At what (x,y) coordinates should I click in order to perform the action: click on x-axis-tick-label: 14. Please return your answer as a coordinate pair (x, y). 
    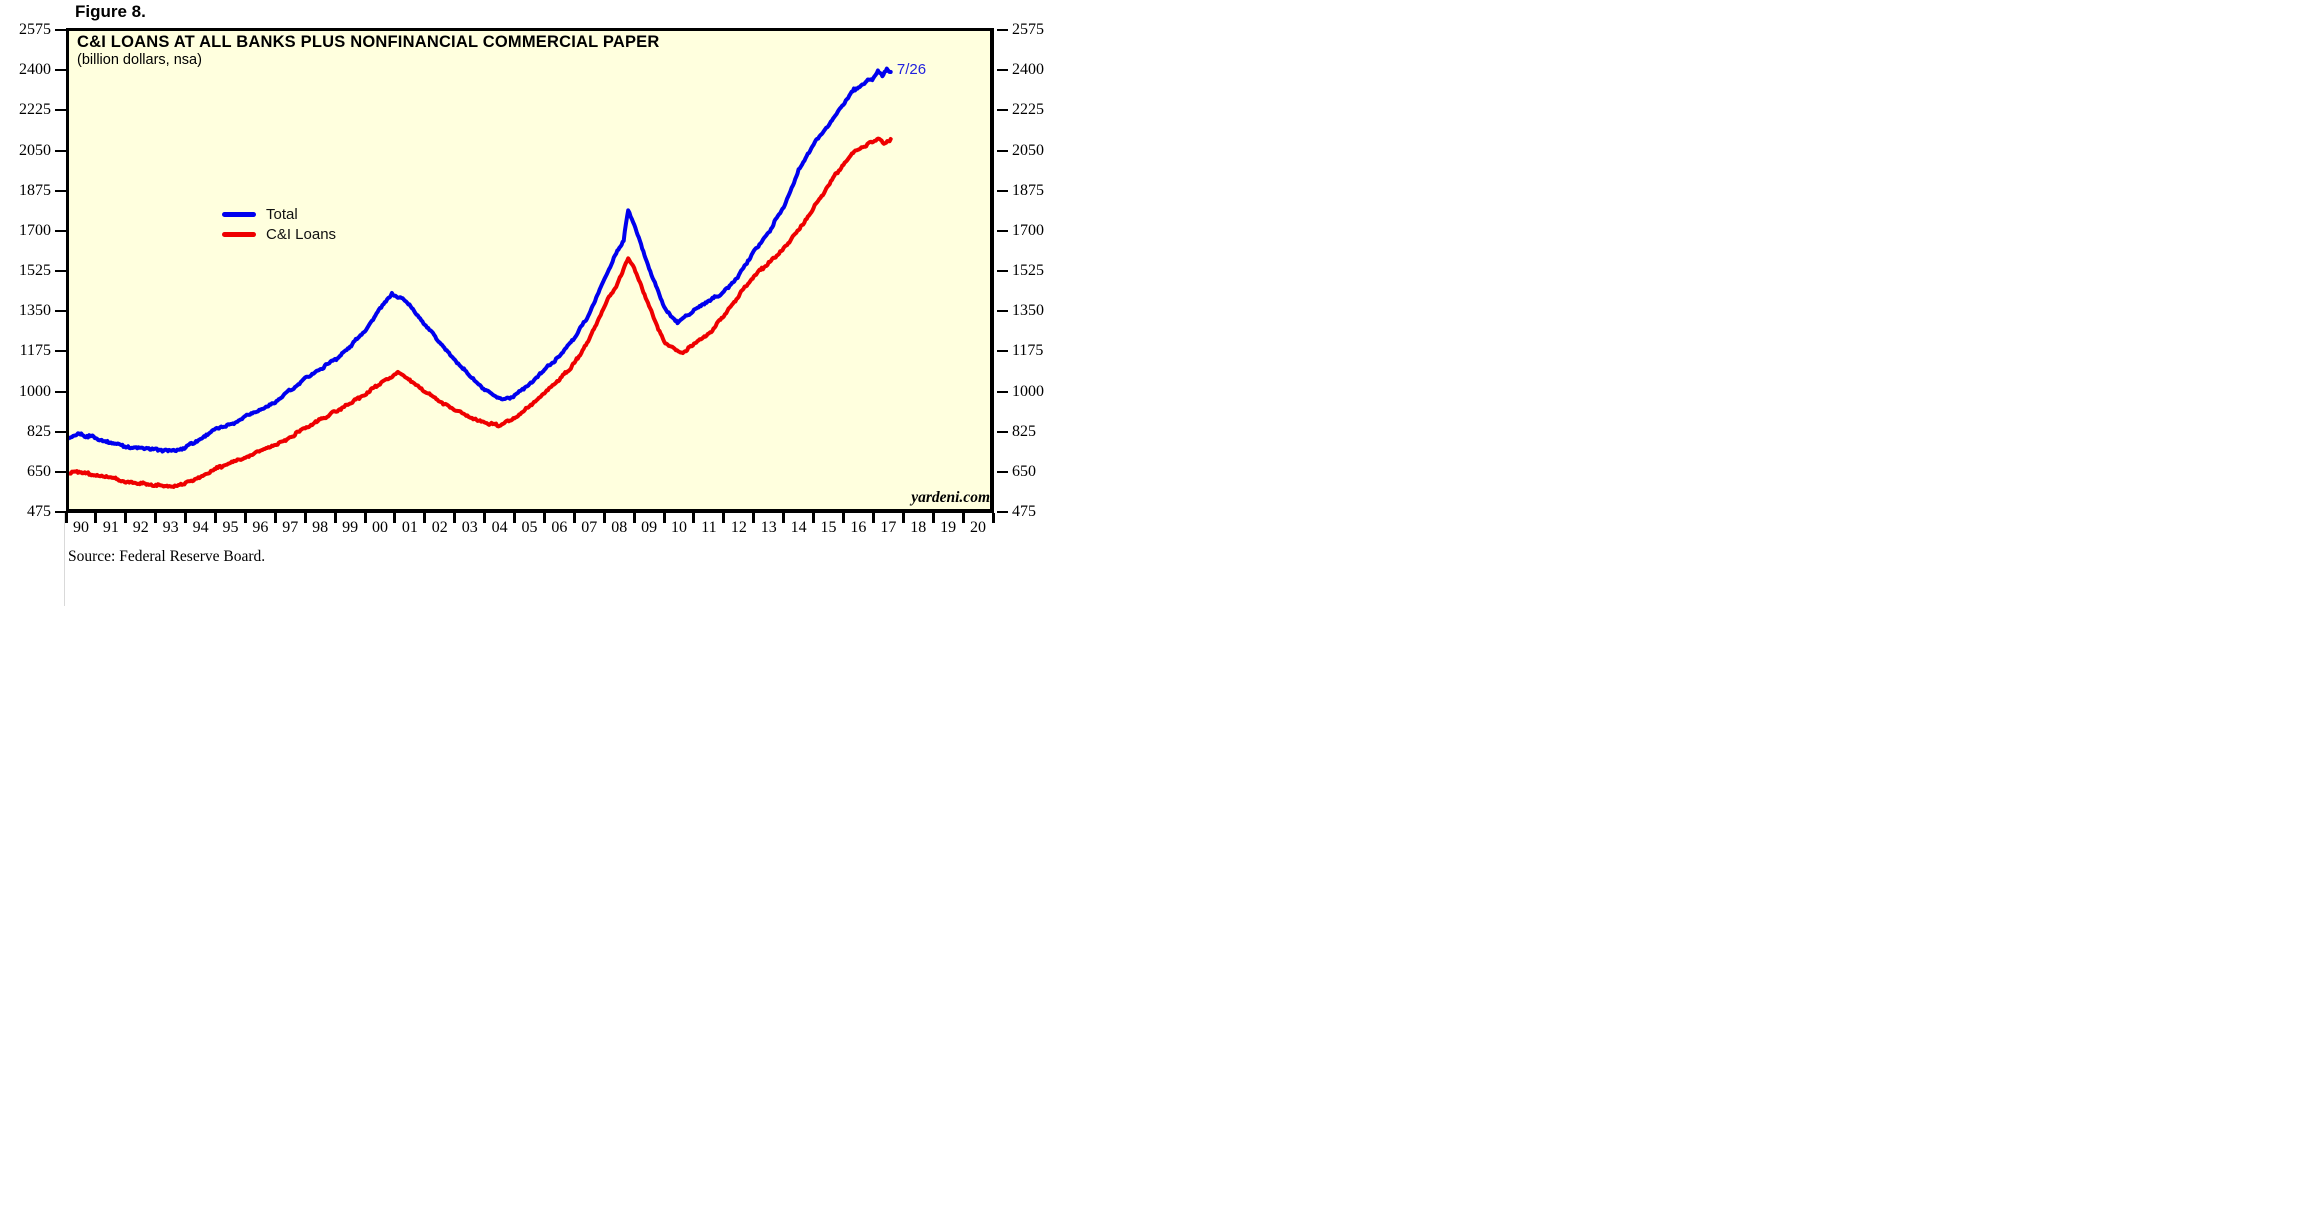
    Looking at the image, I should click on (798, 527).